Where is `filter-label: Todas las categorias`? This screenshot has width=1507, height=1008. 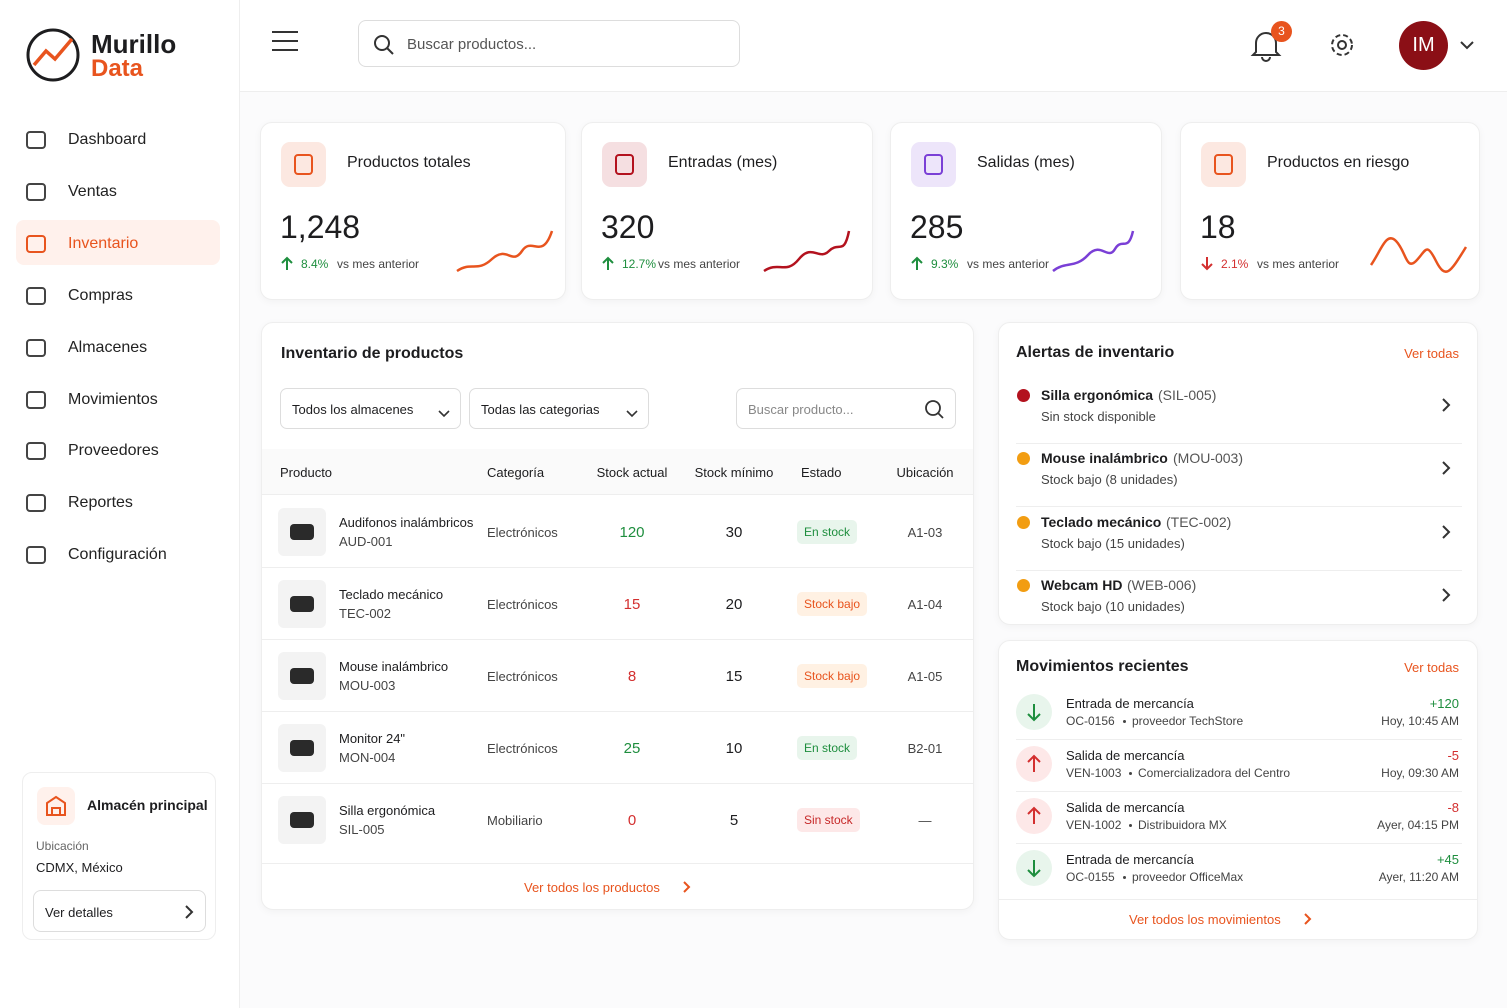
filter-label: Todas las categorias is located at coordinates (540, 409).